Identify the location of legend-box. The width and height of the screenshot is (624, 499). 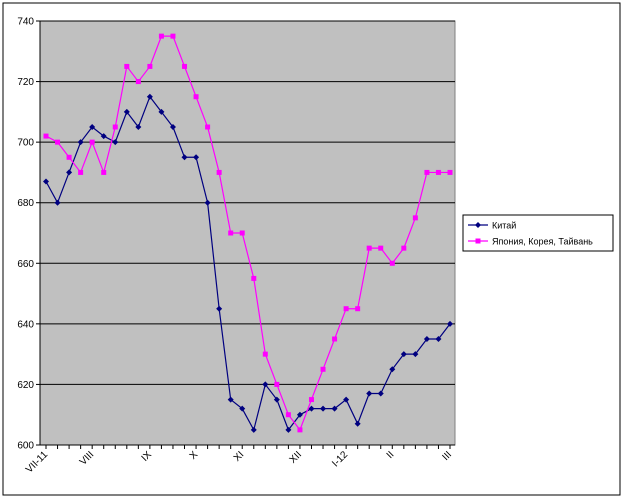
(538, 233).